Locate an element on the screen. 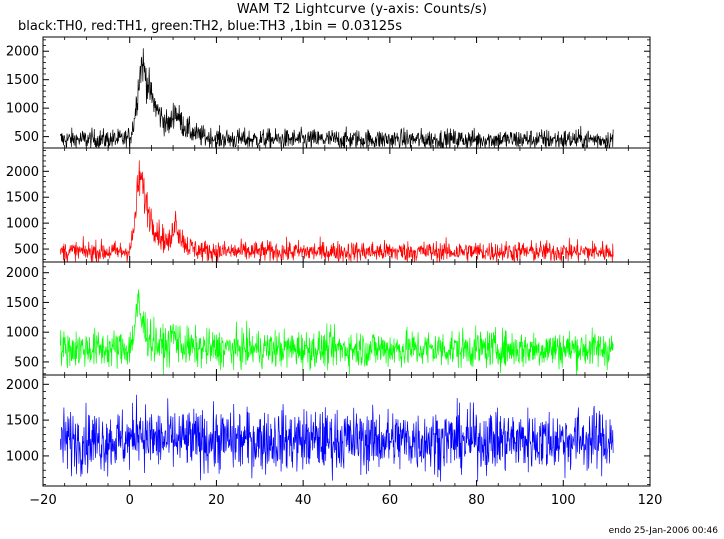 Image resolution: width=724 pixels, height=539 pixels. chart-title: WAM T2 Lightcurve (y-axis: Counts/s) is located at coordinates (362, 9).